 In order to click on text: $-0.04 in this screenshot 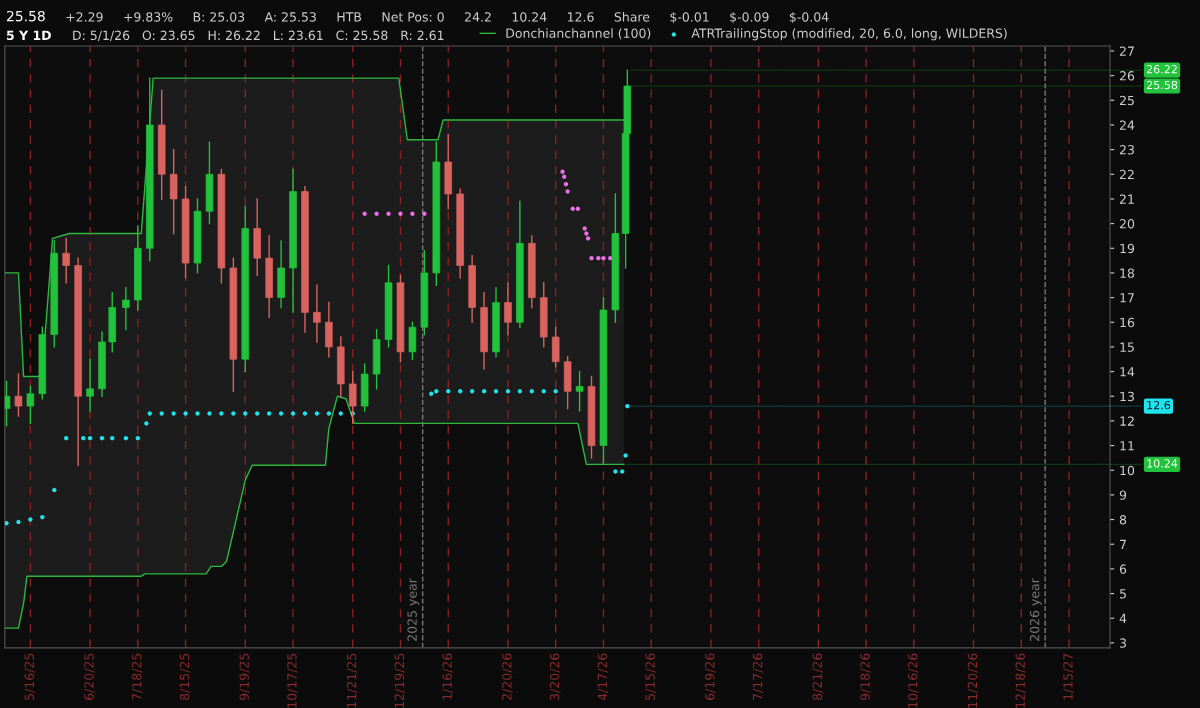, I will do `click(809, 17)`.